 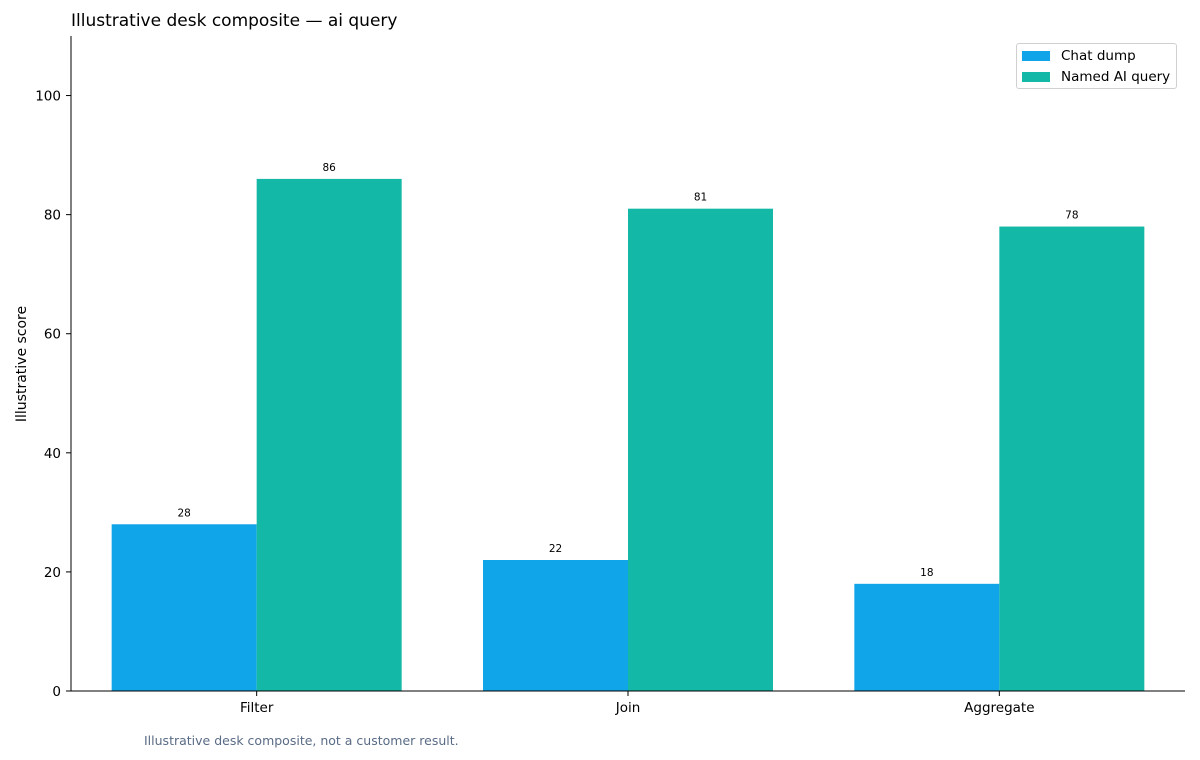 What do you see at coordinates (926, 573) in the screenshot?
I see `data-label: 18` at bounding box center [926, 573].